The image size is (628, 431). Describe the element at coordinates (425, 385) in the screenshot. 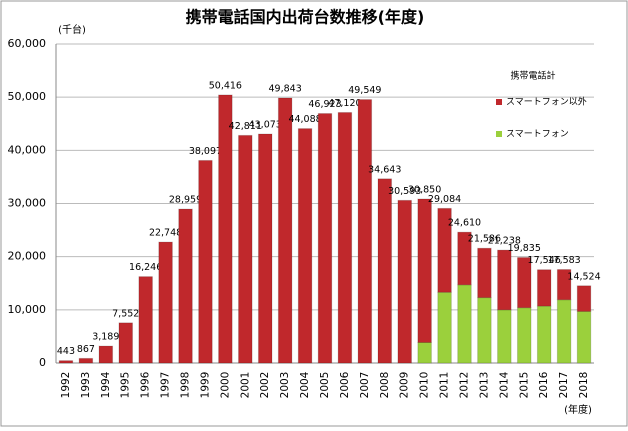

I see `x-tick-label: 2010` at that location.